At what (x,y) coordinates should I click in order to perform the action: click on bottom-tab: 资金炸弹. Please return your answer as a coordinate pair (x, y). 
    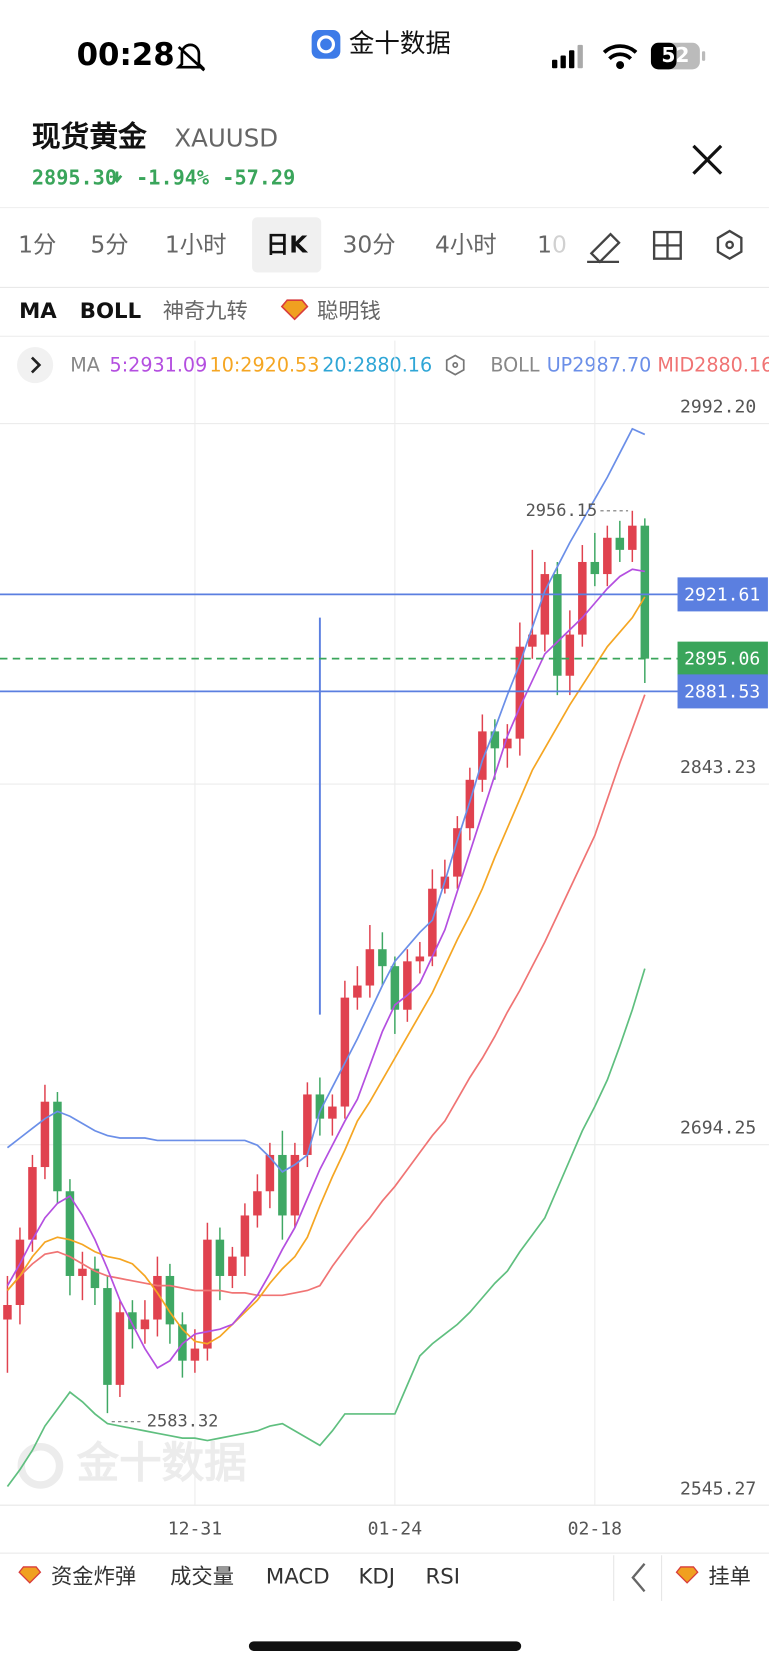
    Looking at the image, I should click on (93, 1577).